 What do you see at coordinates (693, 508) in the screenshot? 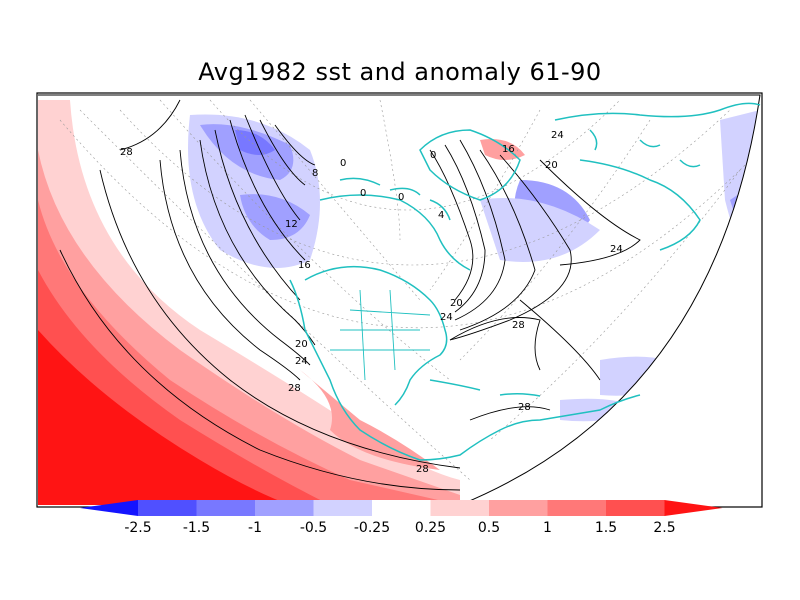
I see `colorbar-over-arrow` at bounding box center [693, 508].